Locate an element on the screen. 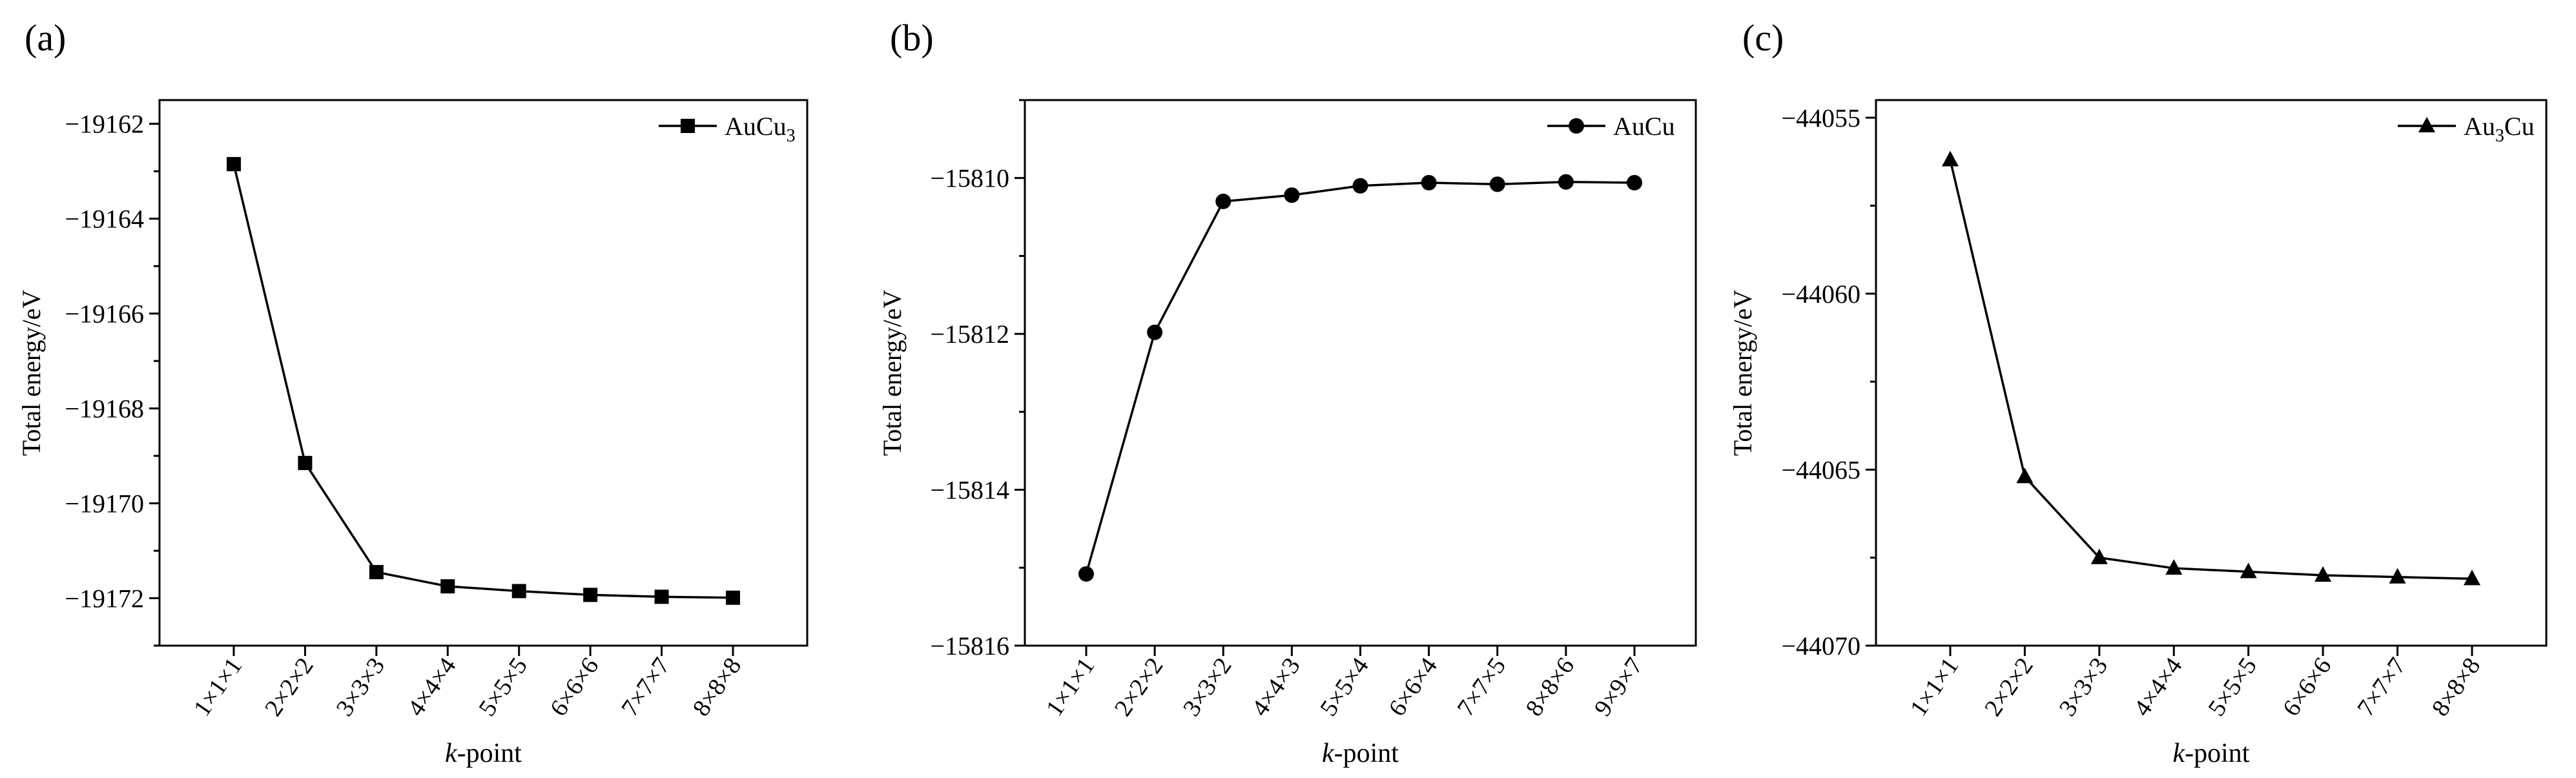 The height and width of the screenshot is (778, 2576). panel-letter: (c) is located at coordinates (1763, 38).